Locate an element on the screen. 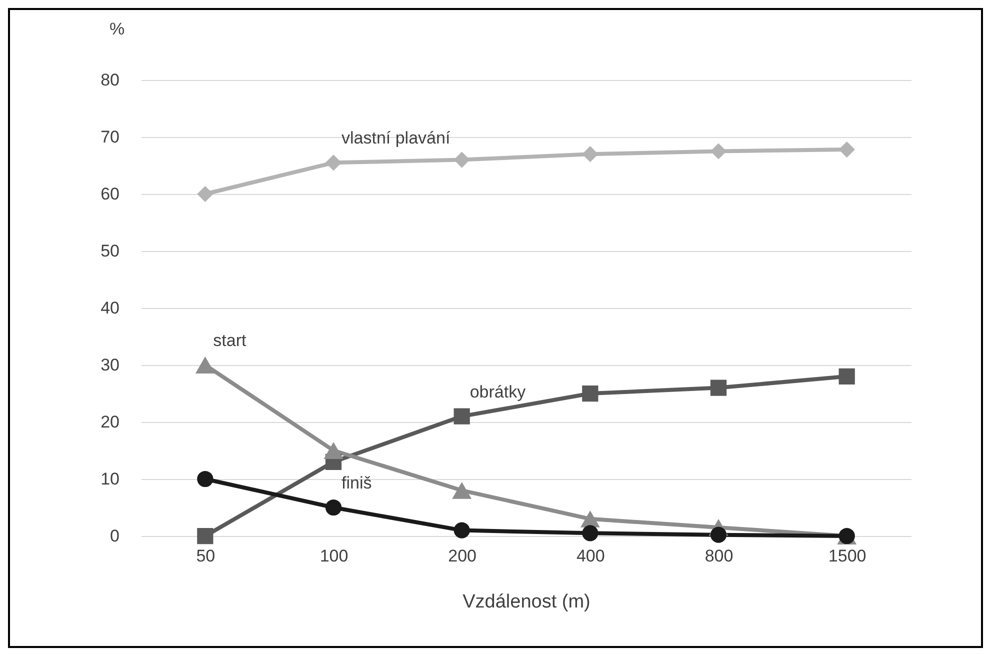 This screenshot has width=995, height=654. y-tick-label: 60 is located at coordinates (110, 194).